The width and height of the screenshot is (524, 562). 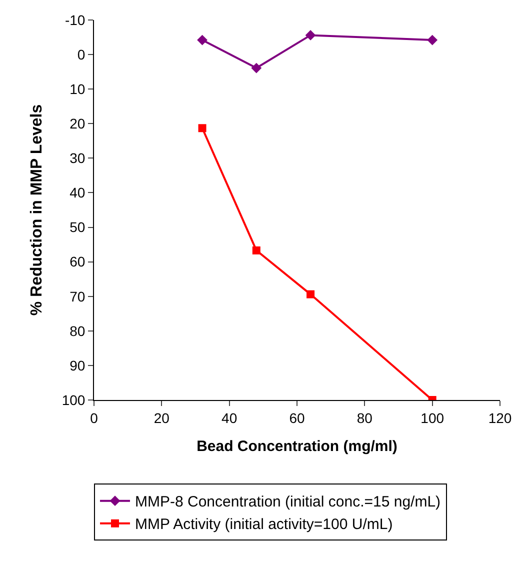 I want to click on x-tick-label: 120, so click(x=500, y=418).